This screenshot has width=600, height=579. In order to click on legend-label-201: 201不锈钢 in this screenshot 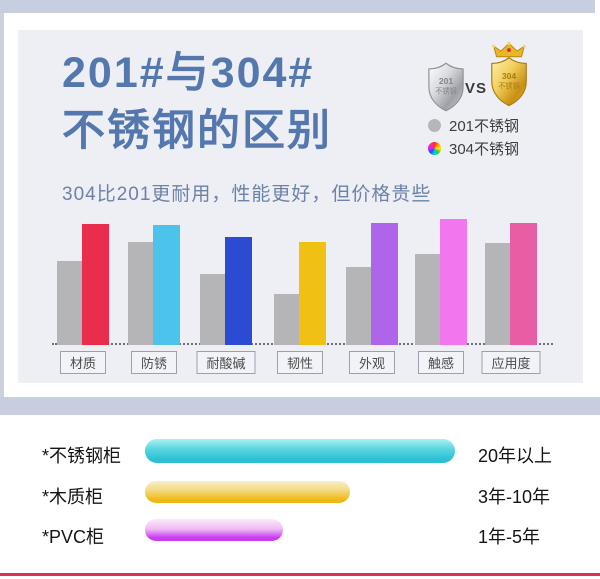, I will do `click(484, 126)`.